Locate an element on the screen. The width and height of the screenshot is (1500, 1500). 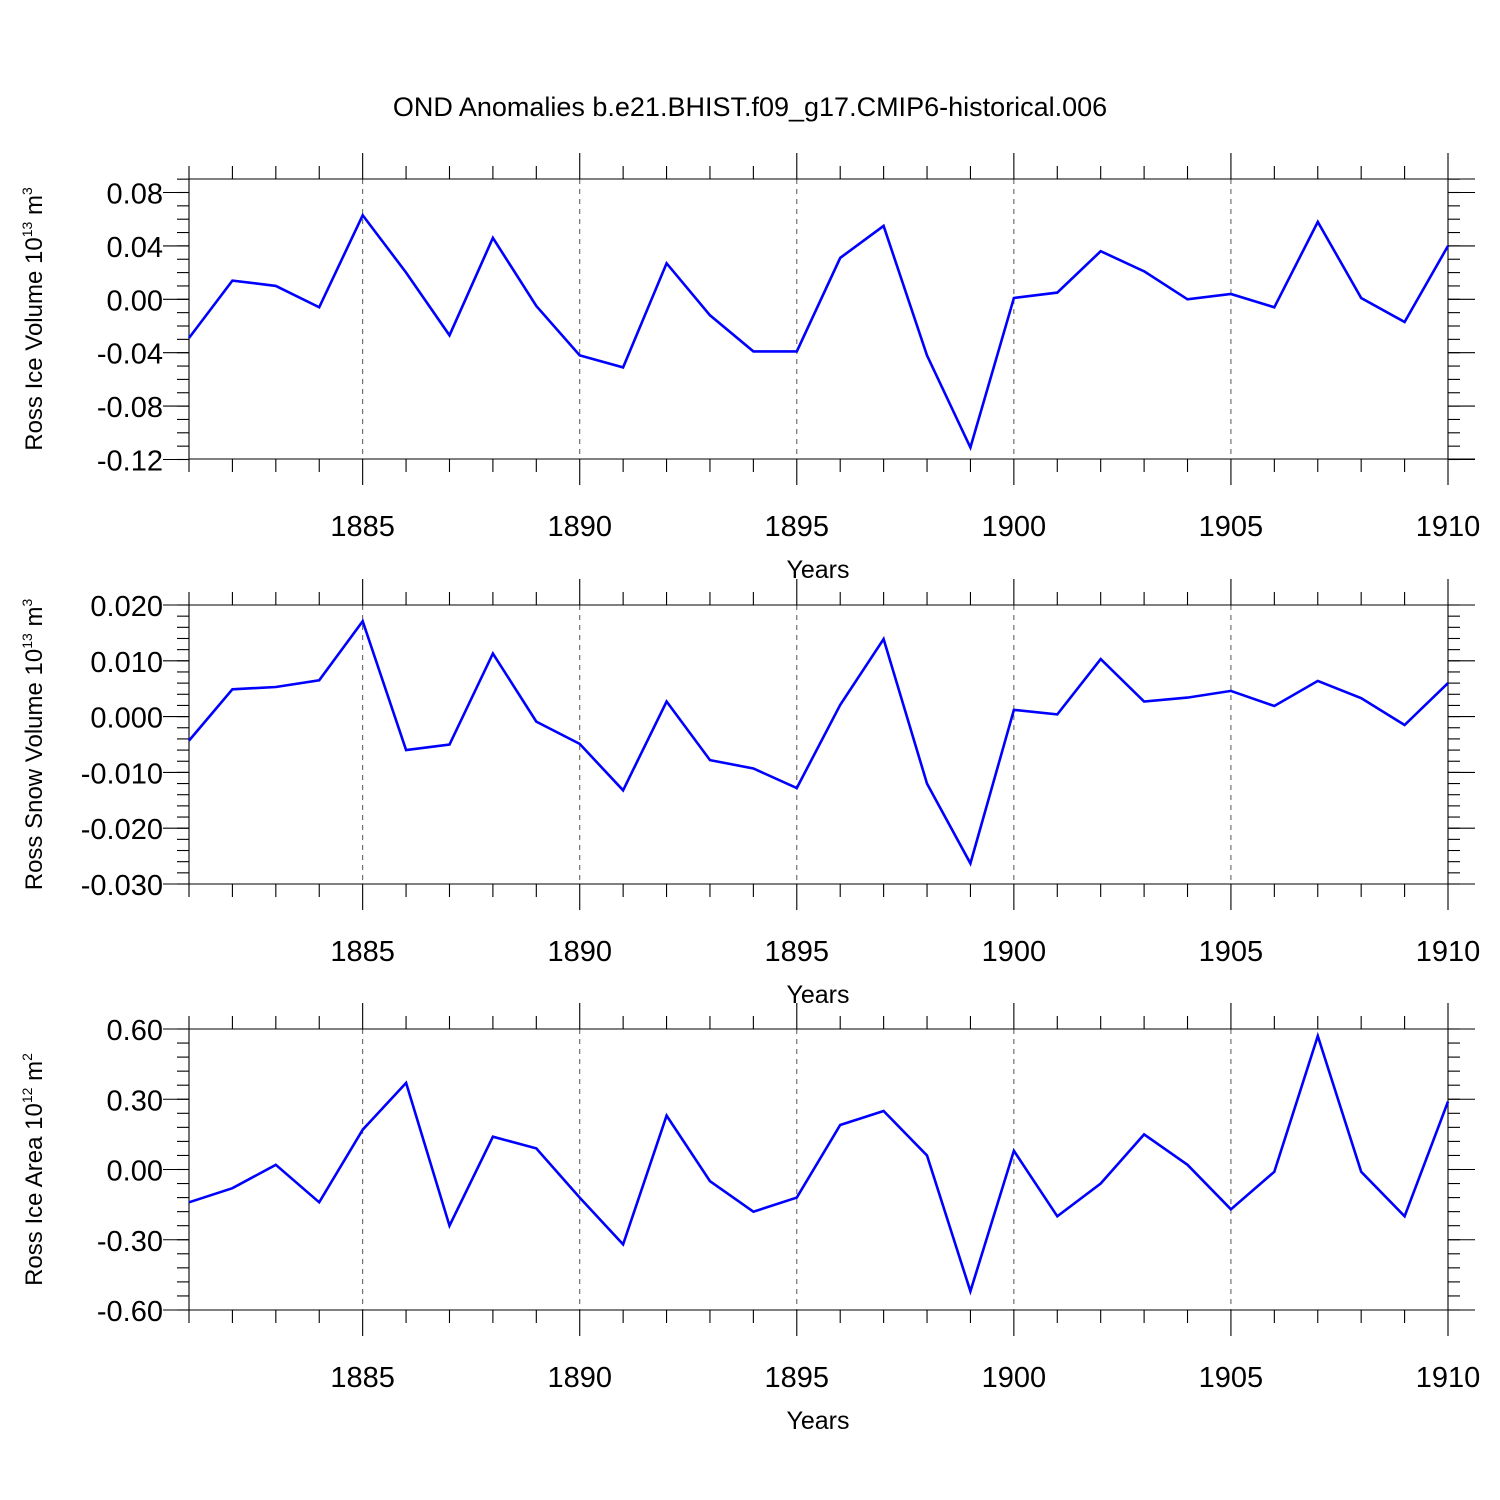
y-tick-label: 0.08 is located at coordinates (135, 195).